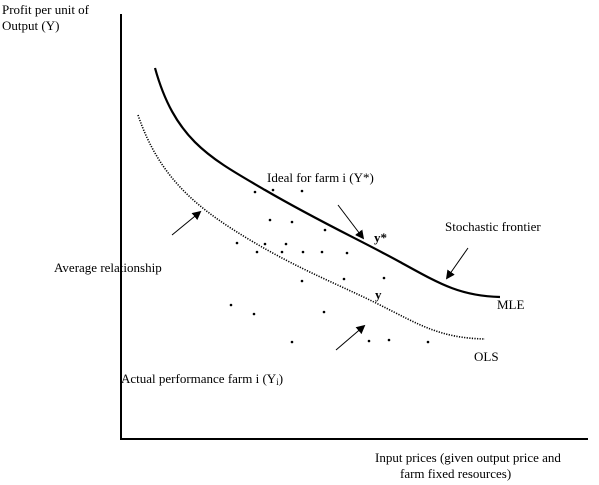 The height and width of the screenshot is (485, 599). I want to click on y-axis-title-line2: Output (Y), so click(31, 25).